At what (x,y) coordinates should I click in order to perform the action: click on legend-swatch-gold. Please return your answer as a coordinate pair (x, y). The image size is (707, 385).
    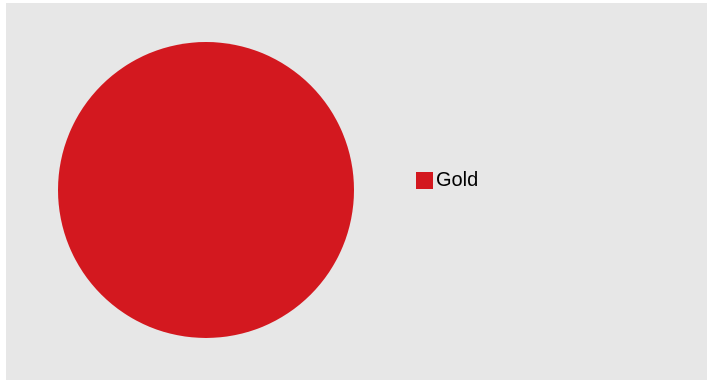
    Looking at the image, I should click on (424, 180).